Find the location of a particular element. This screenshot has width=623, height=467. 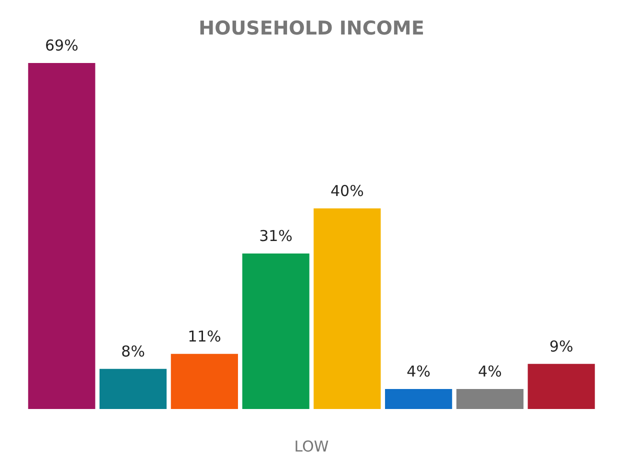

data-label: 8% is located at coordinates (133, 351).